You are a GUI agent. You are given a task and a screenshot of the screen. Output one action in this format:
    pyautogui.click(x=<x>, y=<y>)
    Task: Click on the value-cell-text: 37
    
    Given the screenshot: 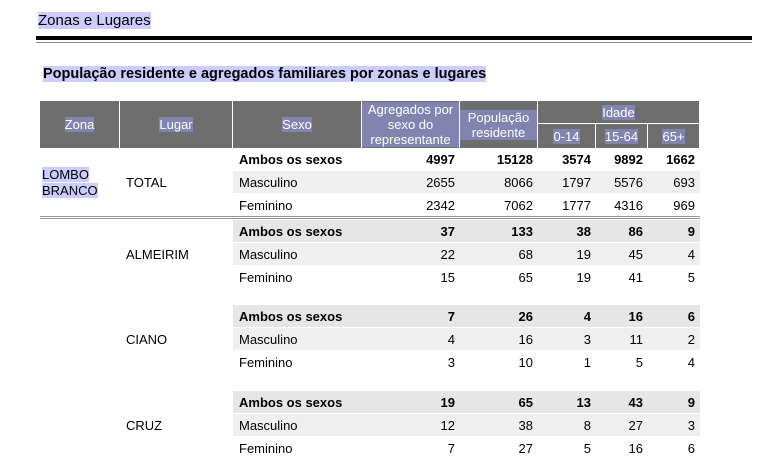 What is the action you would take?
    pyautogui.click(x=447, y=231)
    